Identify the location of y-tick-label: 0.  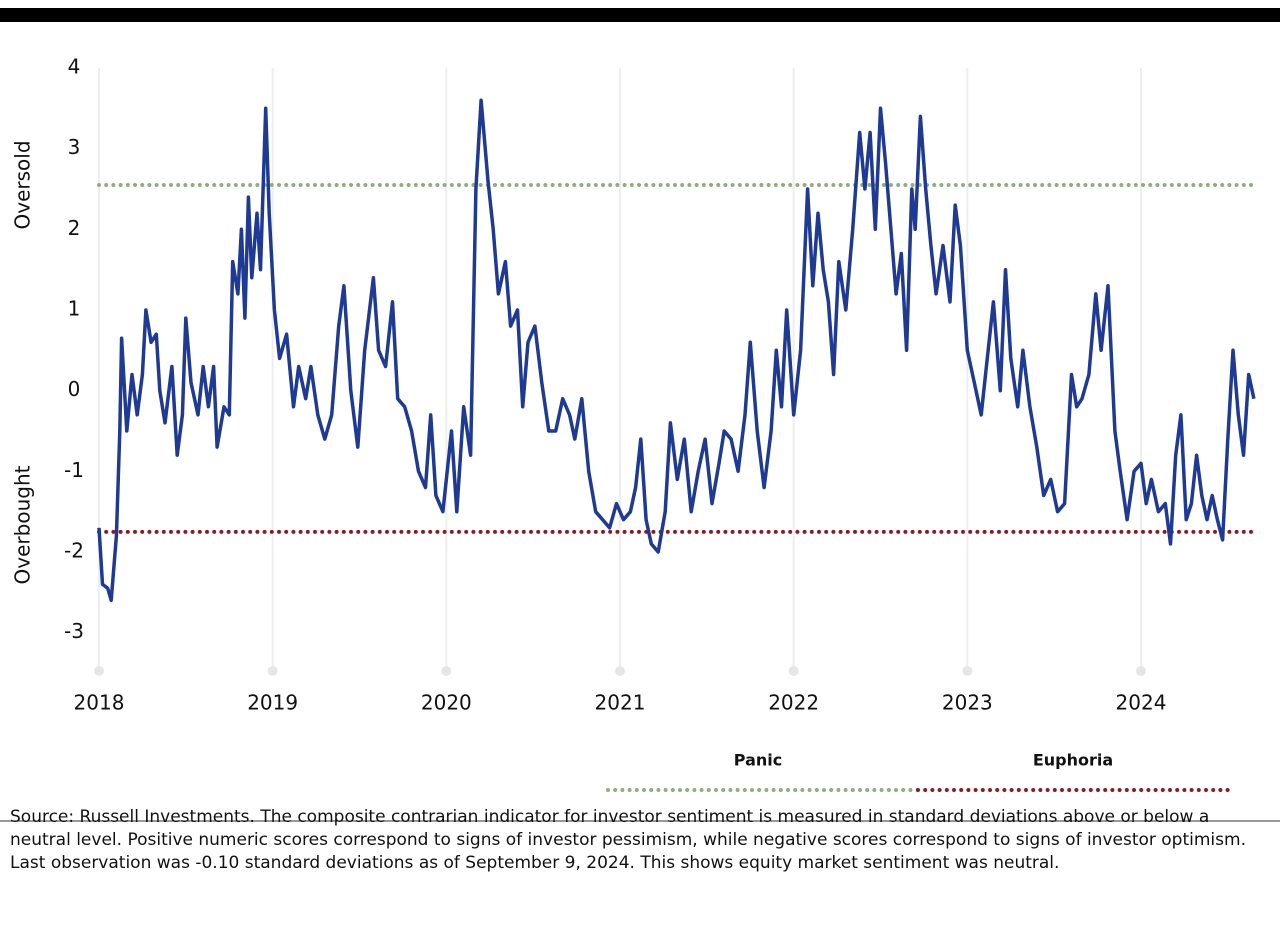
(74, 389).